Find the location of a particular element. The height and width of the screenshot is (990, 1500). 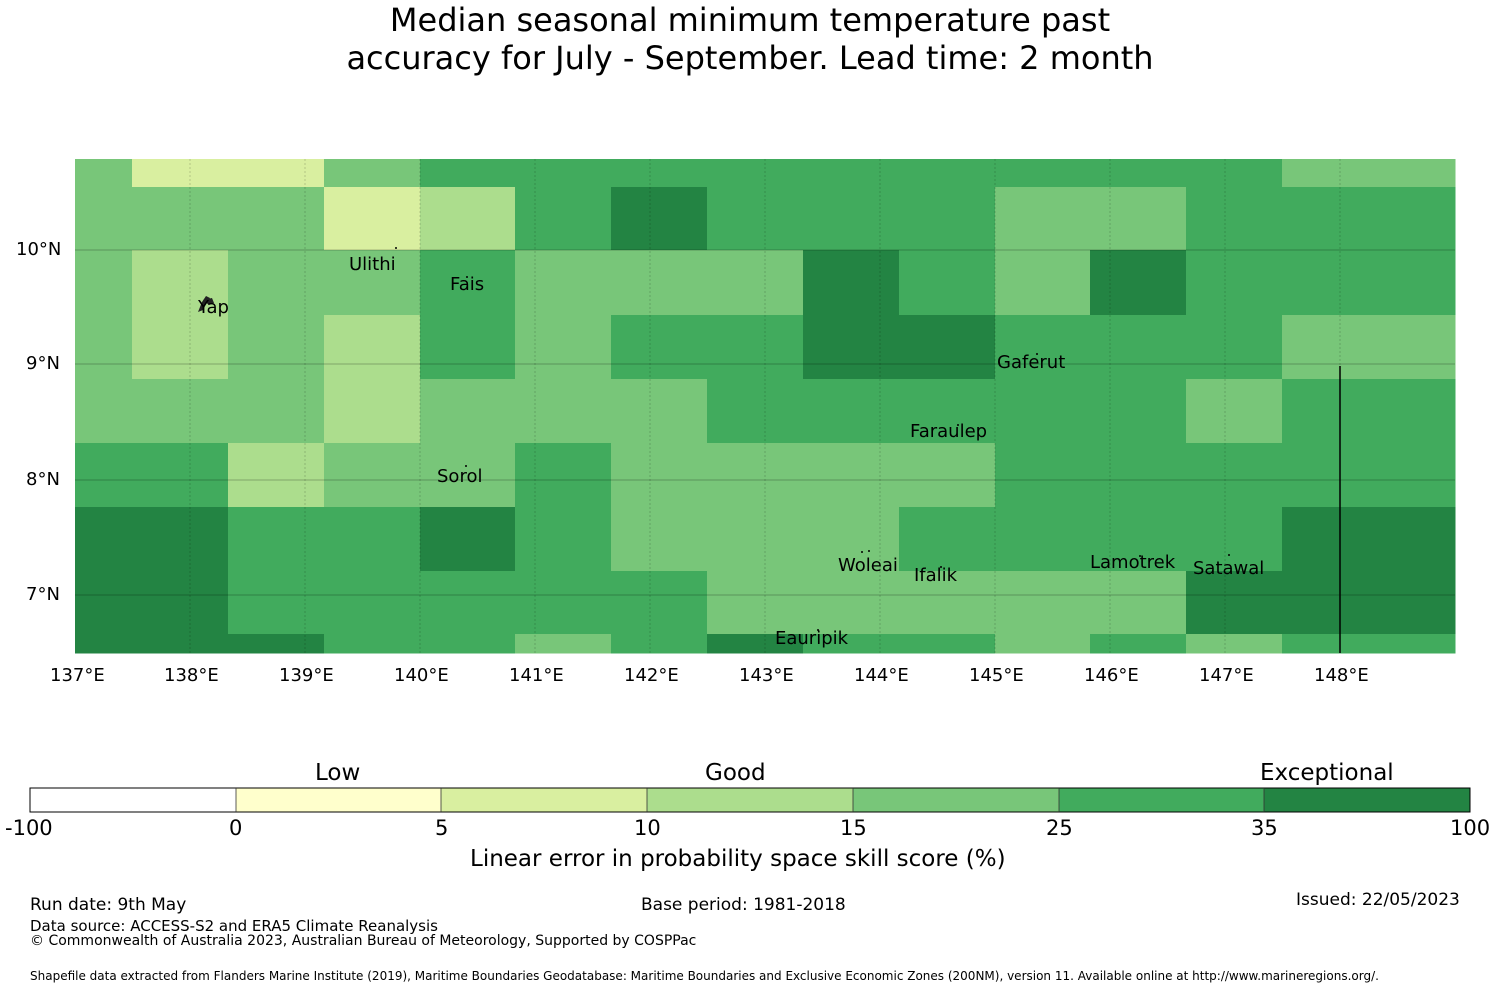

island-label-eauripik: Eauripik is located at coordinates (812, 638).